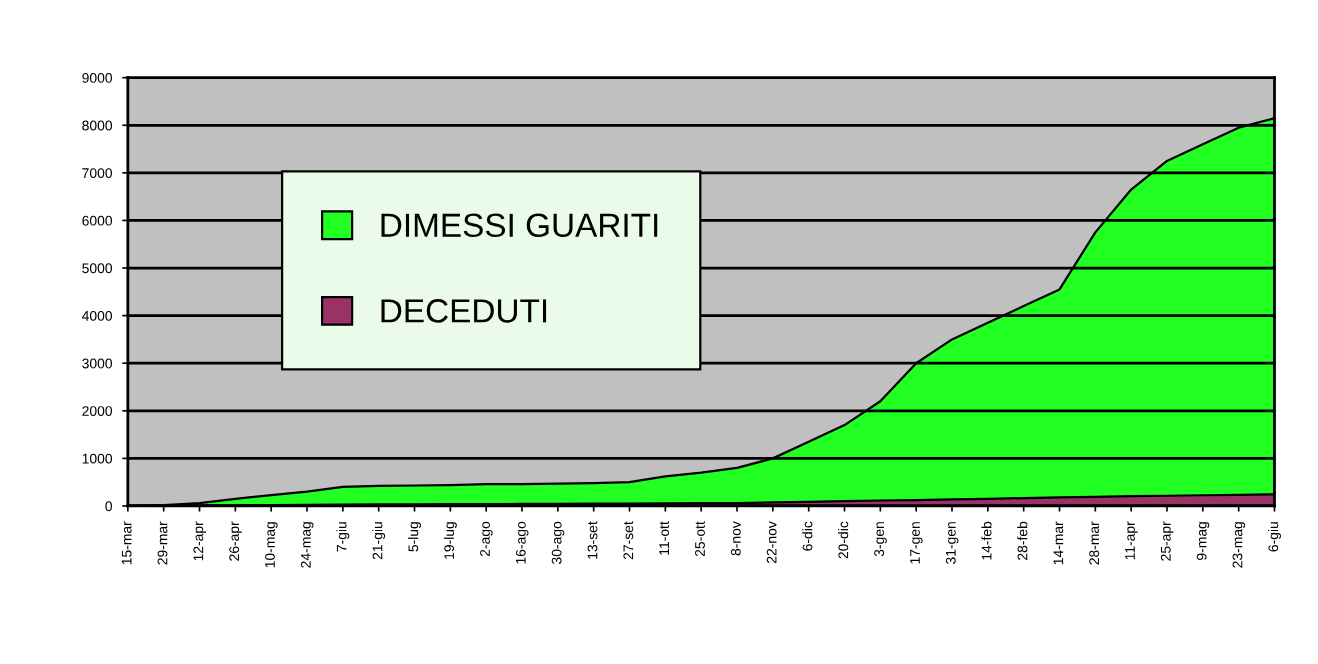 This screenshot has height=664, width=1318. I want to click on legend-label: DECEDUTI, so click(464, 311).